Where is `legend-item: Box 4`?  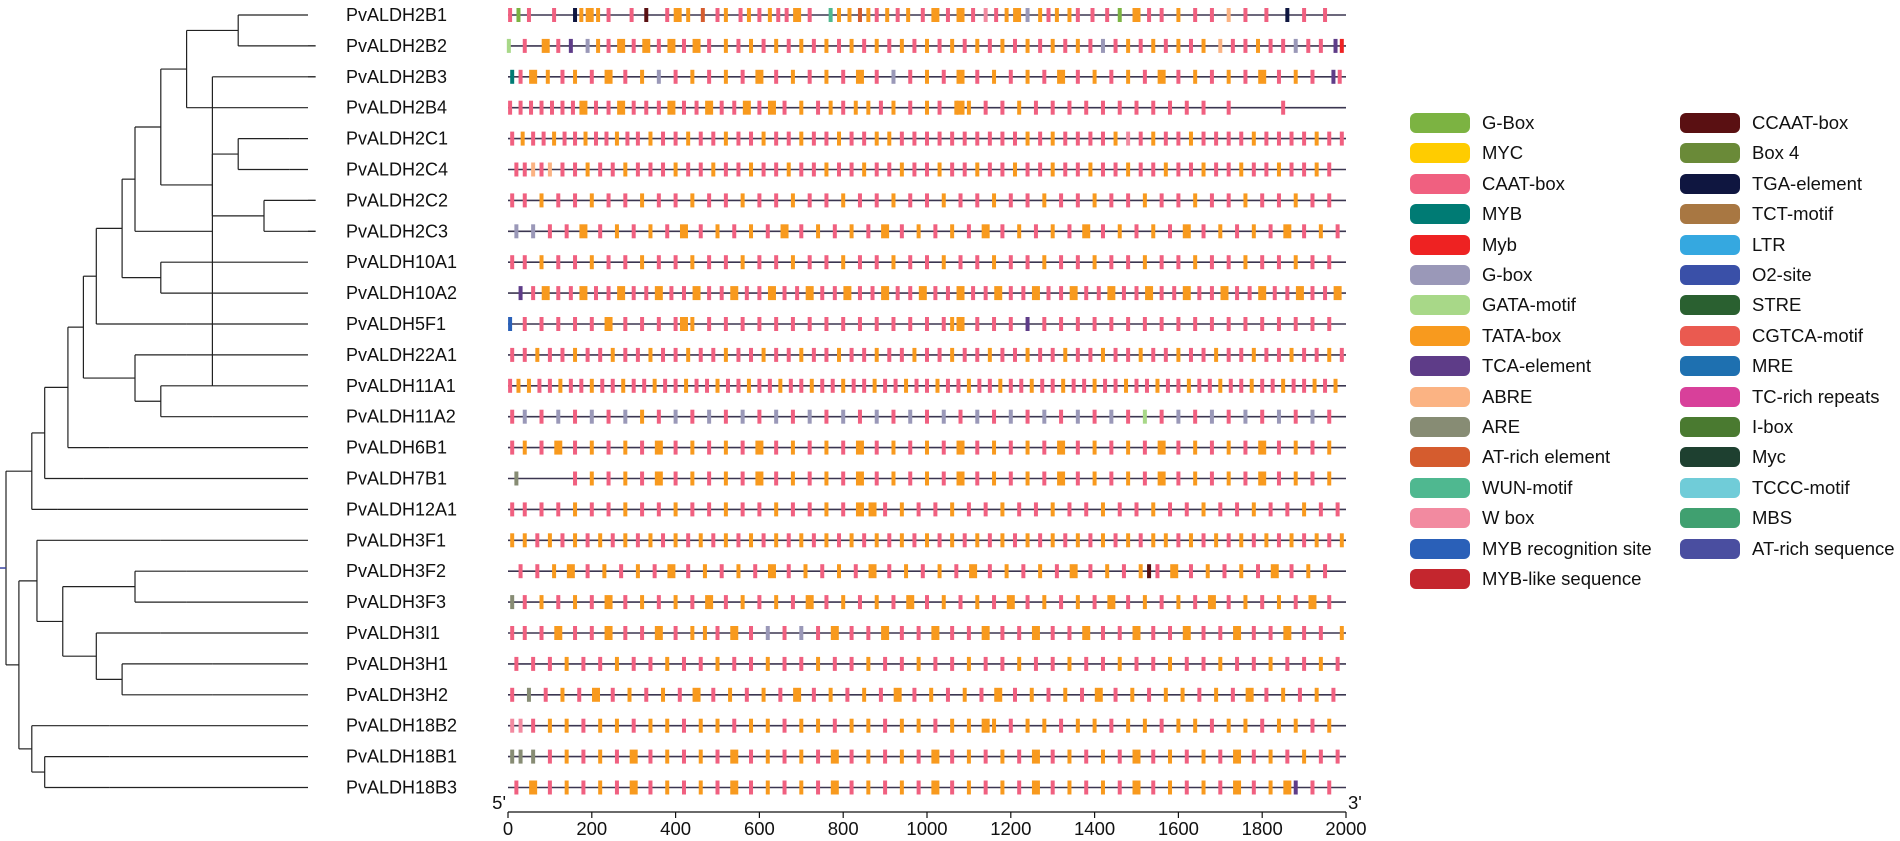
legend-item: Box 4 is located at coordinates (1739, 153).